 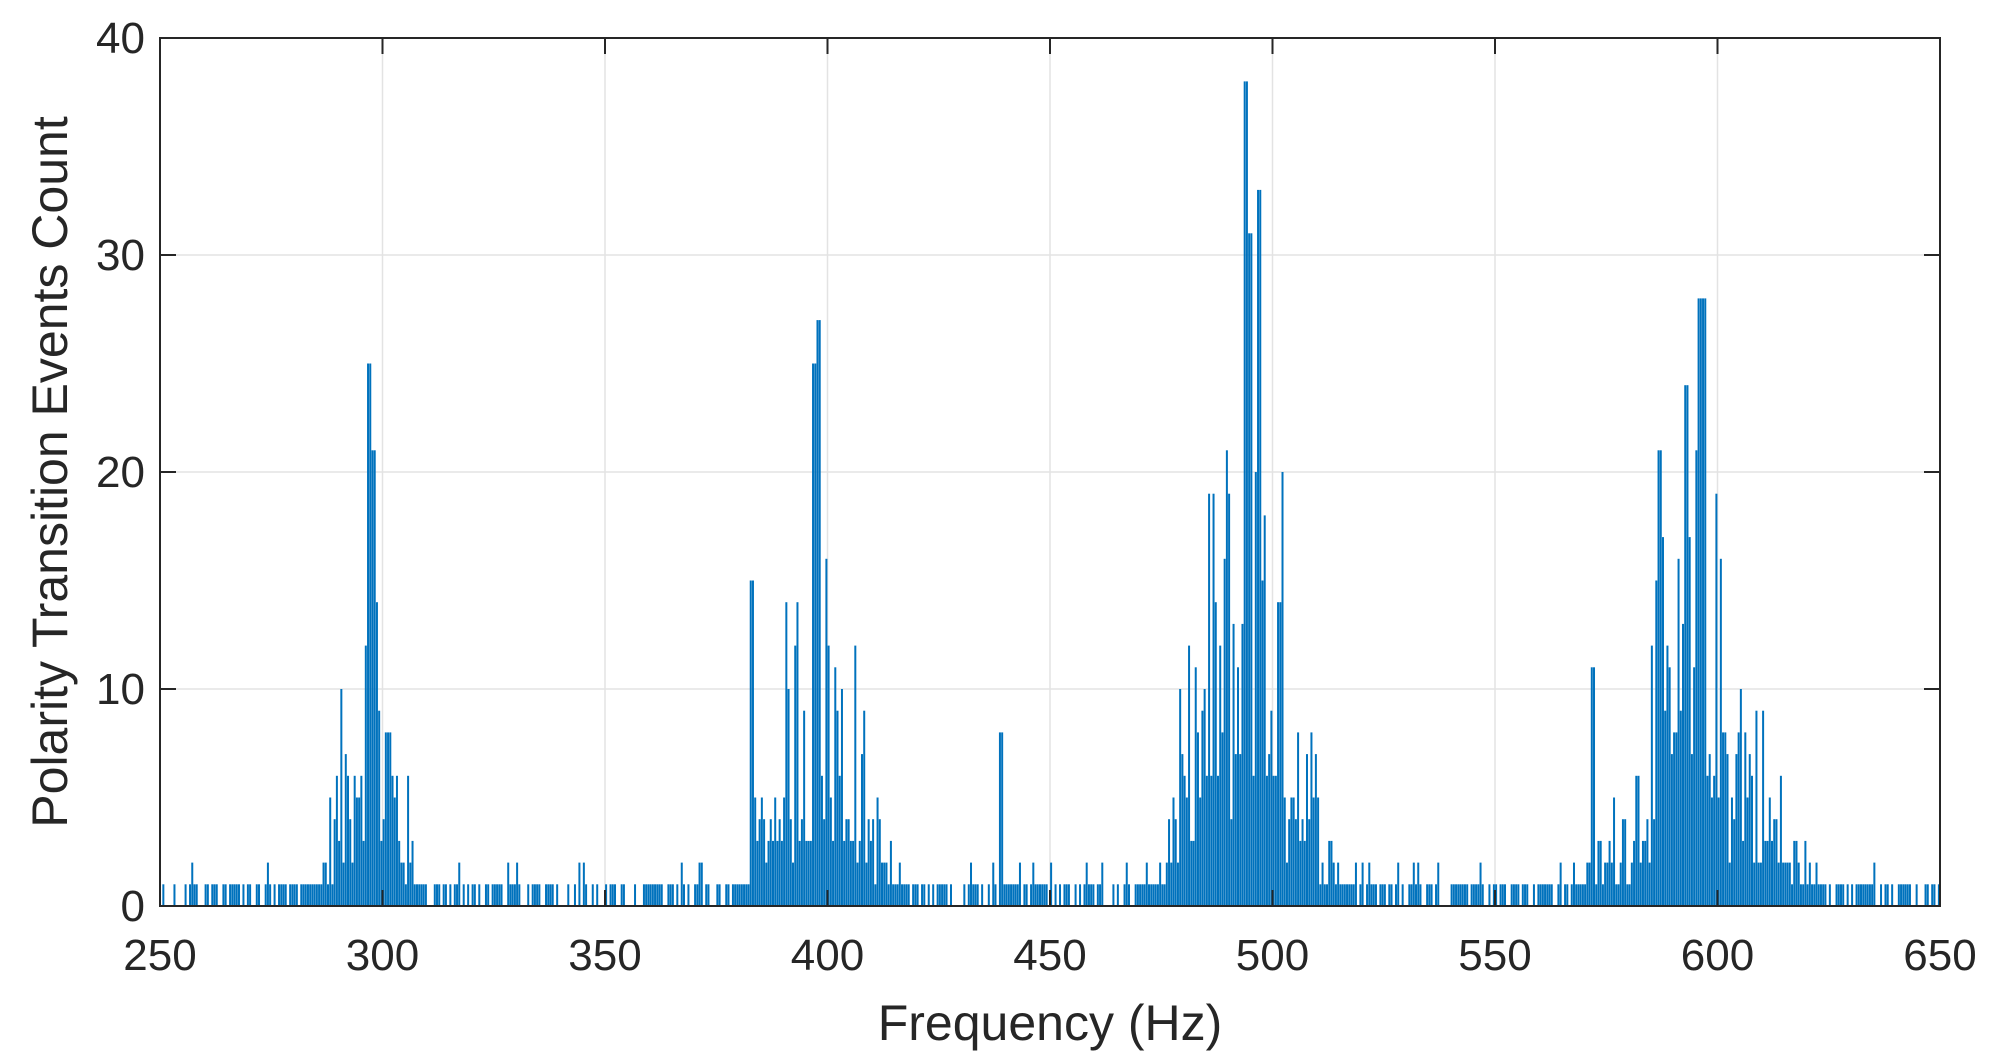 What do you see at coordinates (120, 689) in the screenshot?
I see `y-tick-label: 10` at bounding box center [120, 689].